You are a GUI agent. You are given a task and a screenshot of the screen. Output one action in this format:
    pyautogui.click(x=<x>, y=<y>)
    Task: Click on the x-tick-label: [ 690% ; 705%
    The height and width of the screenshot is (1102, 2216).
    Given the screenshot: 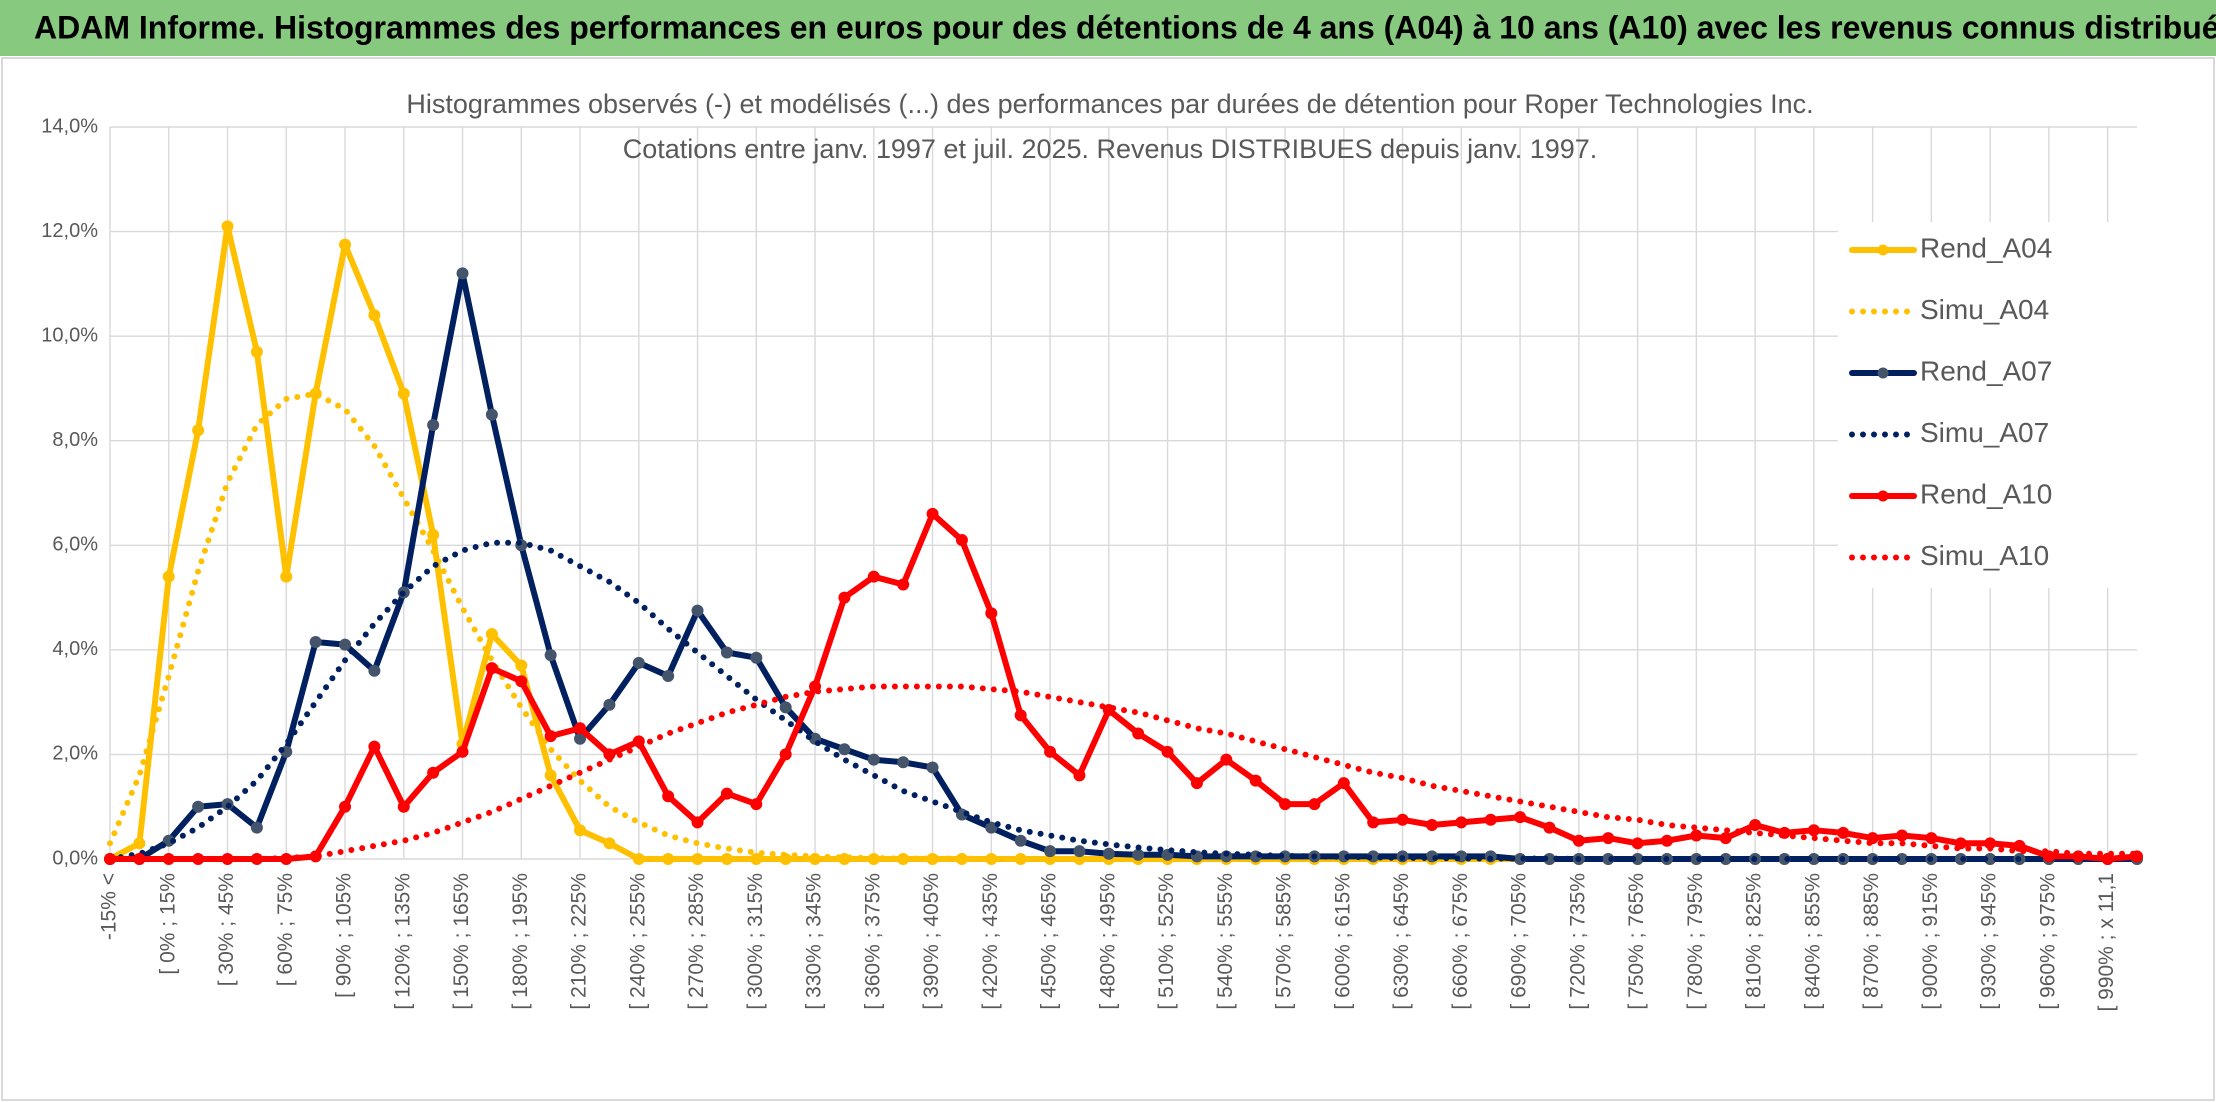 What is the action you would take?
    pyautogui.click(x=1519, y=941)
    